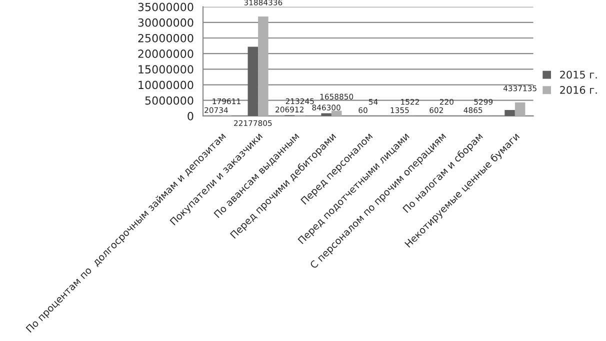 This screenshot has width=606, height=341. I want to click on y-tick-label: 0, so click(191, 116).